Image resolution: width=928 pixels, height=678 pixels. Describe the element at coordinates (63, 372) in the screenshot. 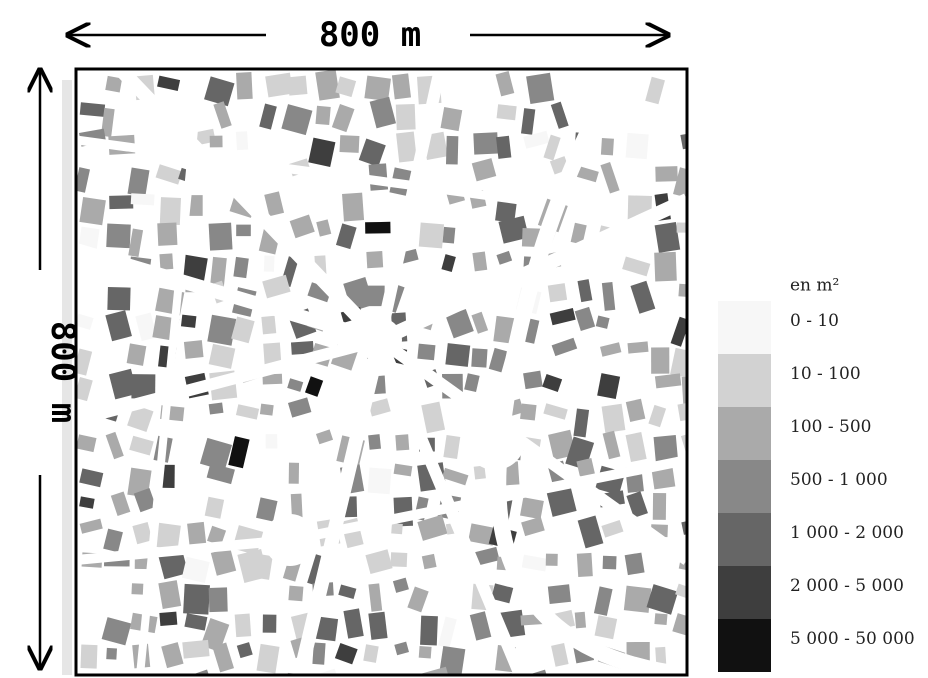

I see `height-label: 800 m` at that location.